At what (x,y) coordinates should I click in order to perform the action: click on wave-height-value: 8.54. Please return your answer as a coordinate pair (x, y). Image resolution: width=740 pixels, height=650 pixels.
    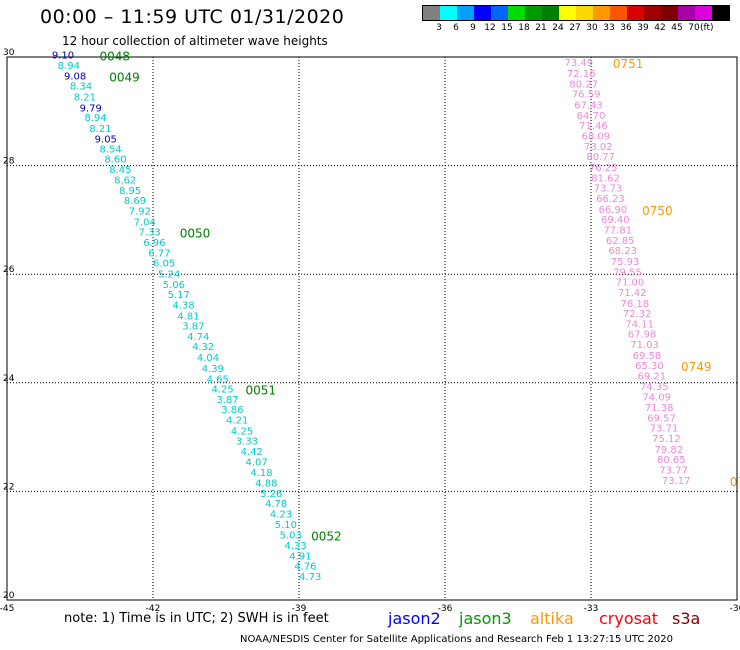
    Looking at the image, I should click on (111, 150).